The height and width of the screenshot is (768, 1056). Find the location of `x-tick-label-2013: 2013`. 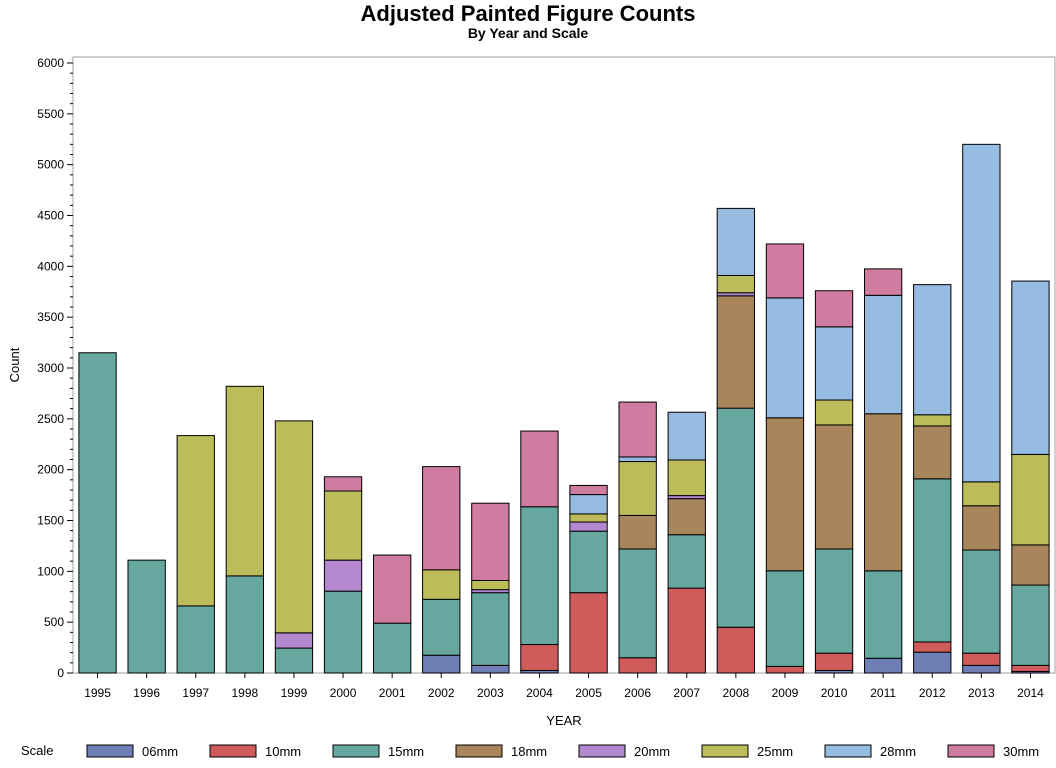

x-tick-label-2013: 2013 is located at coordinates (981, 693).